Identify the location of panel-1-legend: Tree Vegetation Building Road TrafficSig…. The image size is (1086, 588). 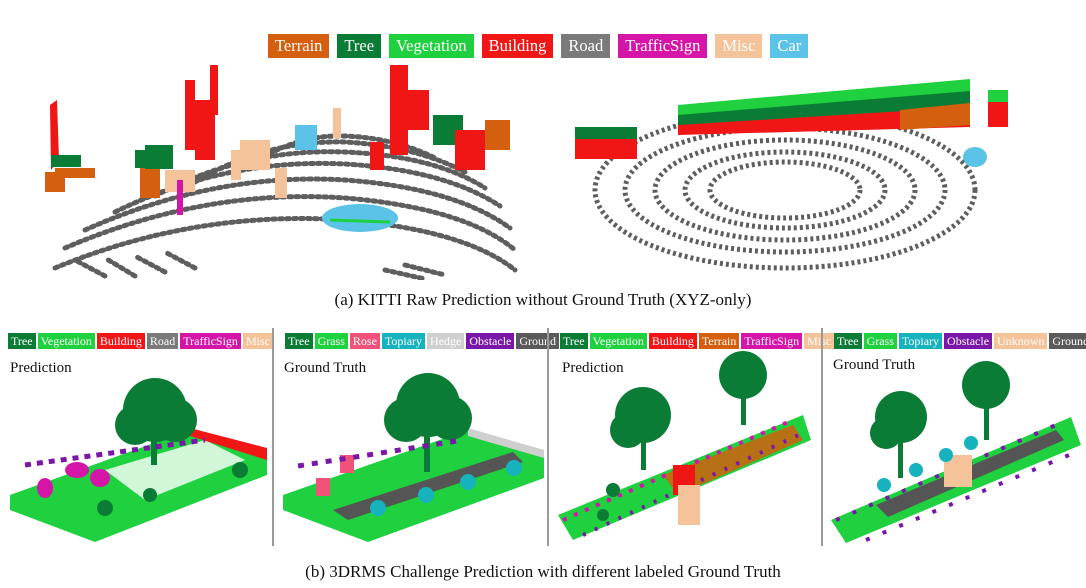
(141, 341).